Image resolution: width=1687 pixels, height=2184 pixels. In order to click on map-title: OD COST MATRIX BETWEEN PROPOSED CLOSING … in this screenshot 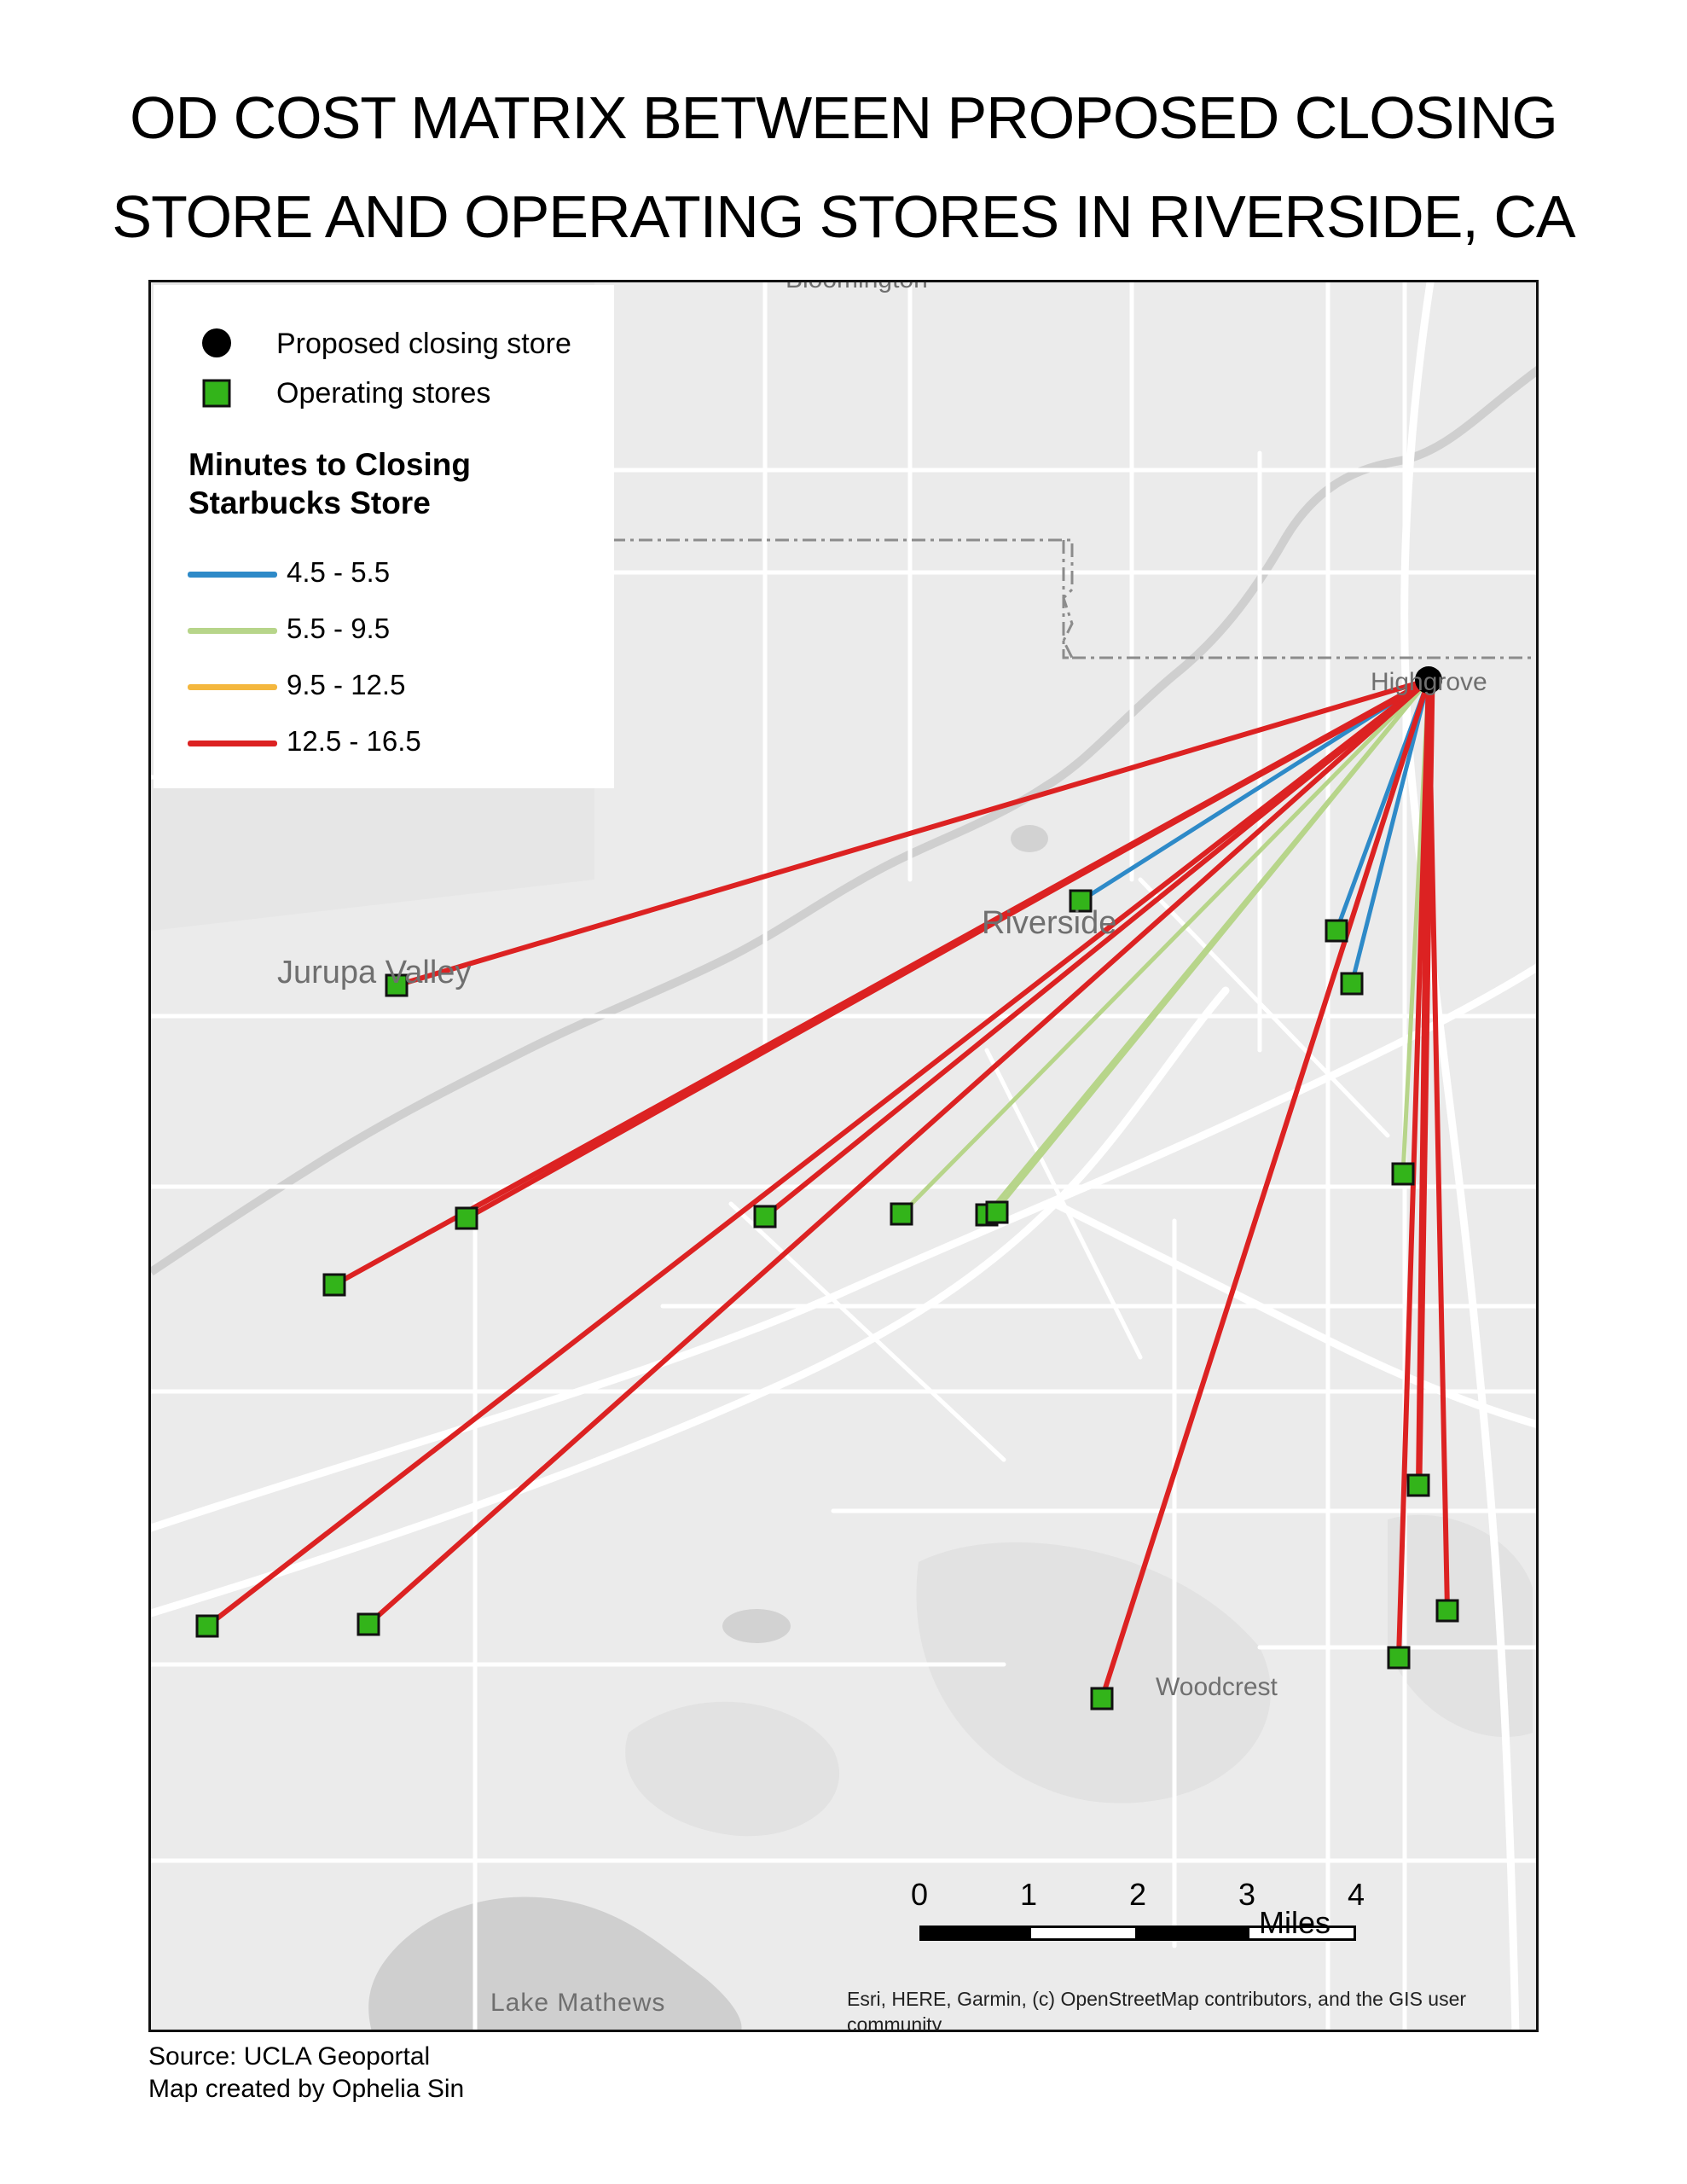, I will do `click(843, 167)`.